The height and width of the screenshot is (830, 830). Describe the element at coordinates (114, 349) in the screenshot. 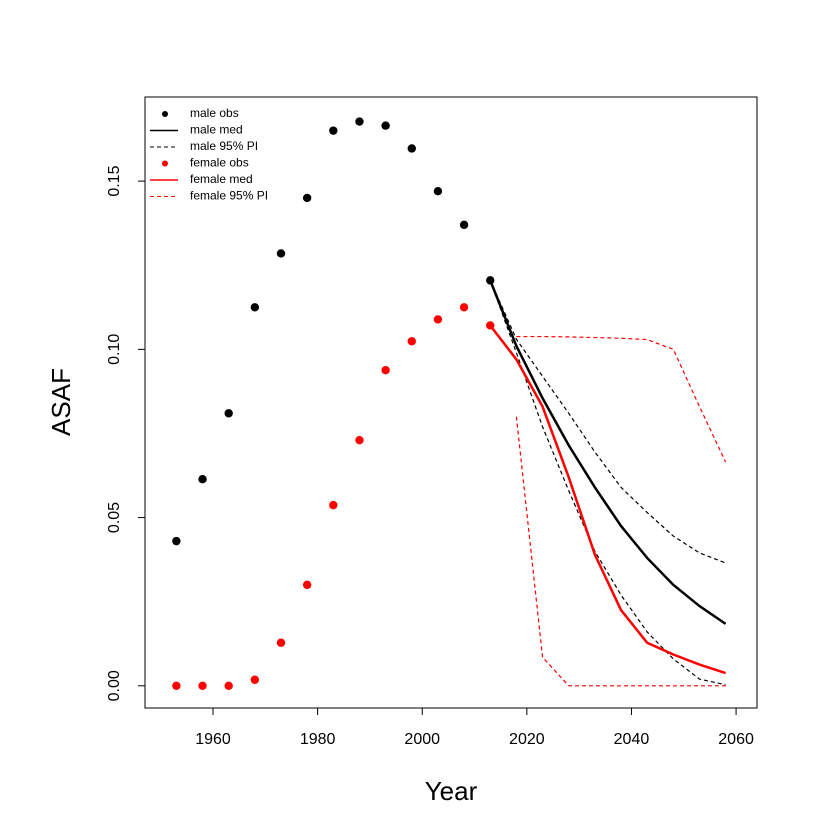

I see `y-tick-label: 0.10` at that location.